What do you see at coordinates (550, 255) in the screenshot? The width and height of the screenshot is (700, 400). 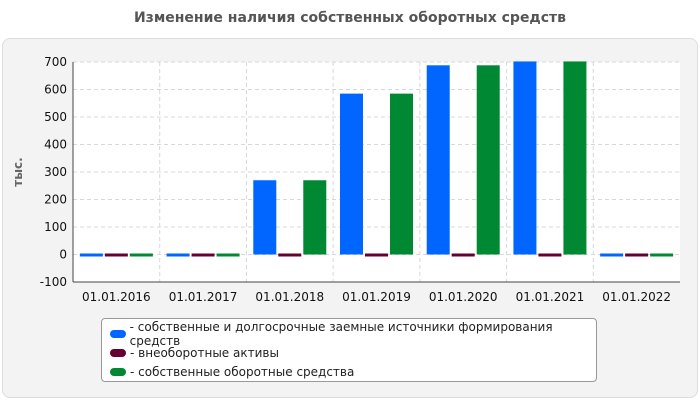 I see `bar-2-01.01.2021` at bounding box center [550, 255].